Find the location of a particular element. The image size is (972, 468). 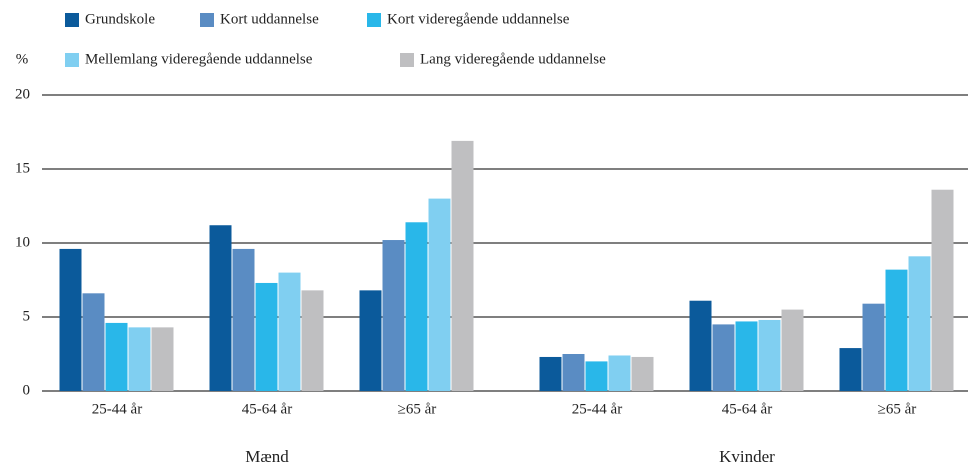

y-tick-label: 10 is located at coordinates (22, 242).